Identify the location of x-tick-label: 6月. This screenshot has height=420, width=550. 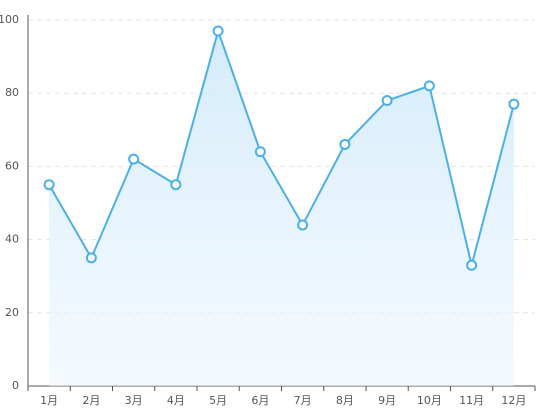
(260, 400).